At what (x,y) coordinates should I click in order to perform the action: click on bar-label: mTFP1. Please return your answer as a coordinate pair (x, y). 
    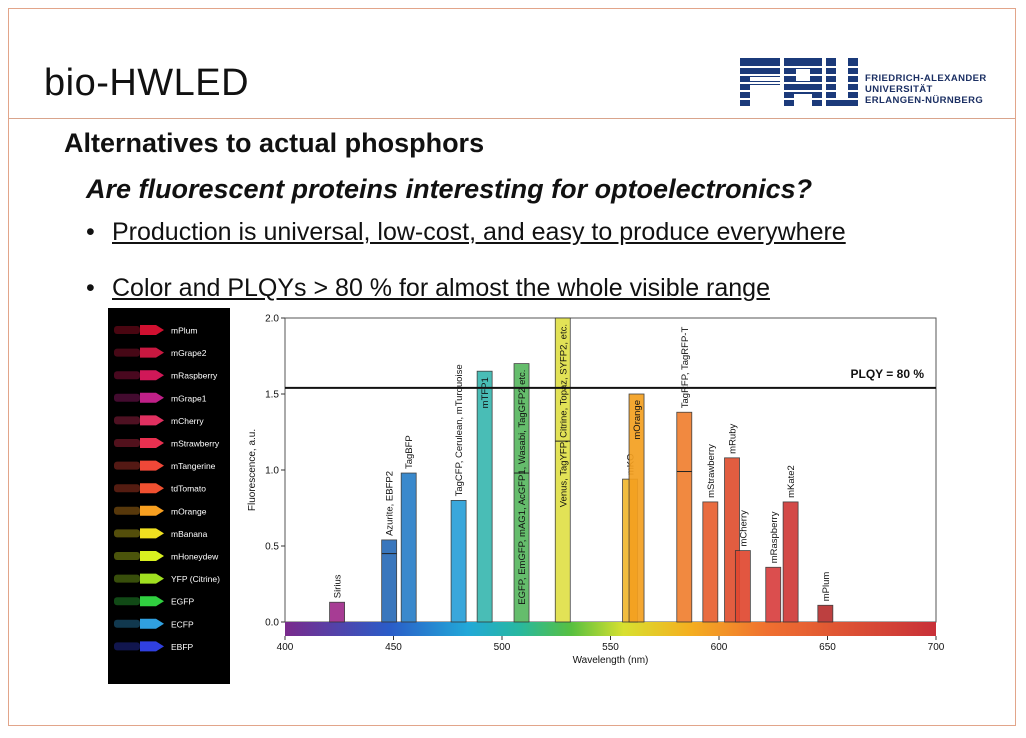
    Looking at the image, I should click on (485, 392).